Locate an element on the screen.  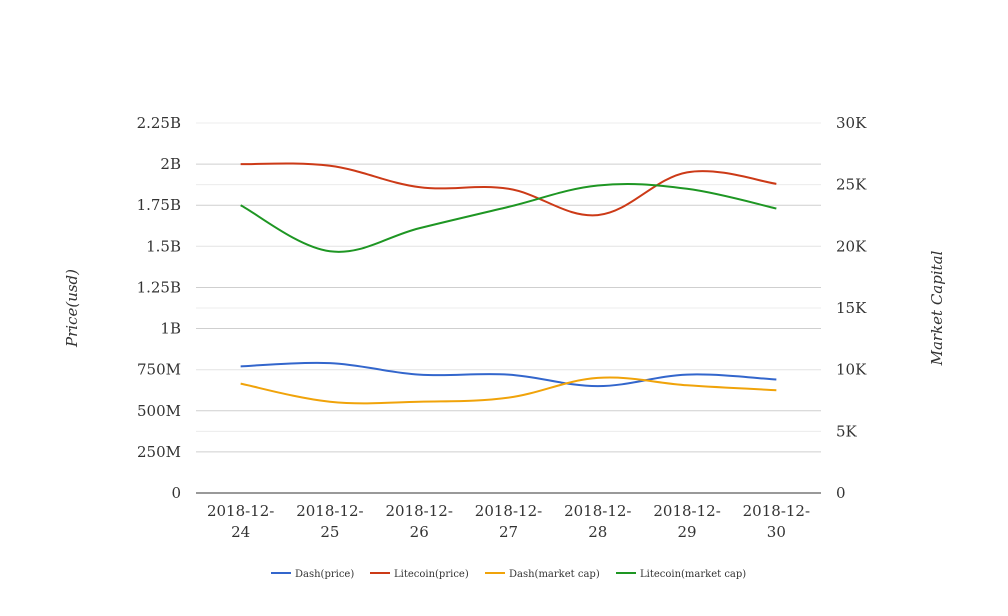
x-tick-label: 2018-12-27 is located at coordinates (508, 521).